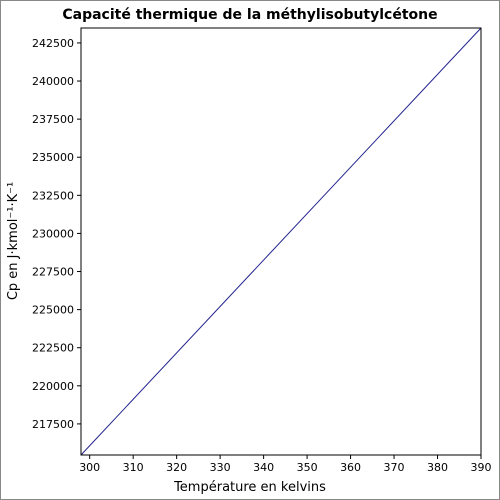  I want to click on y-tick-label: 242500, so click(53, 43).